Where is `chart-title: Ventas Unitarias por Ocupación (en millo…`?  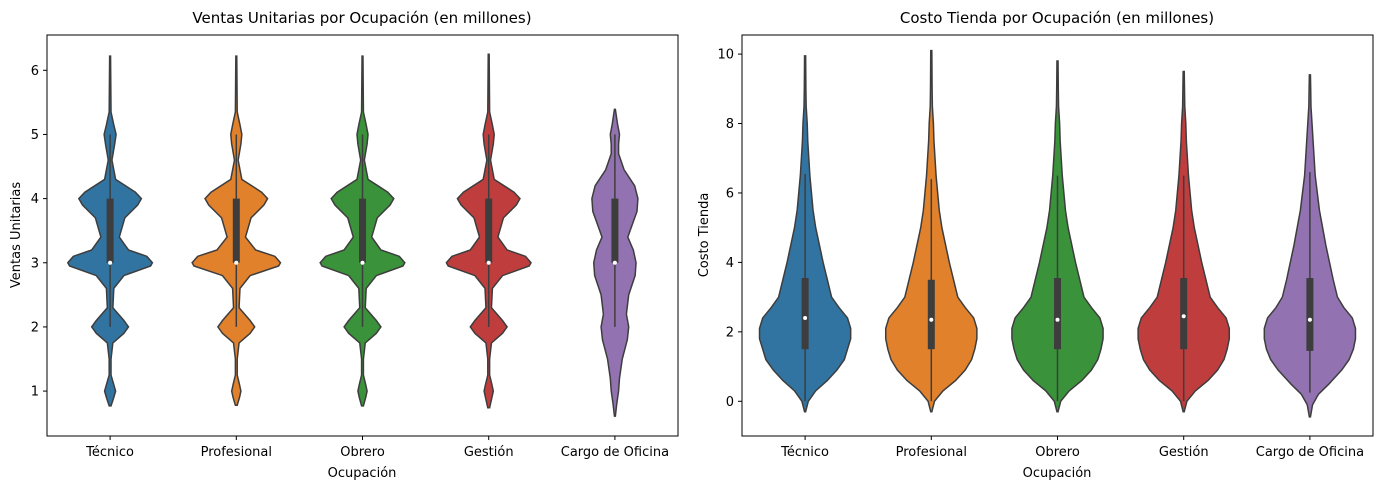
chart-title: Ventas Unitarias por Ocupación (en millo… is located at coordinates (361, 18).